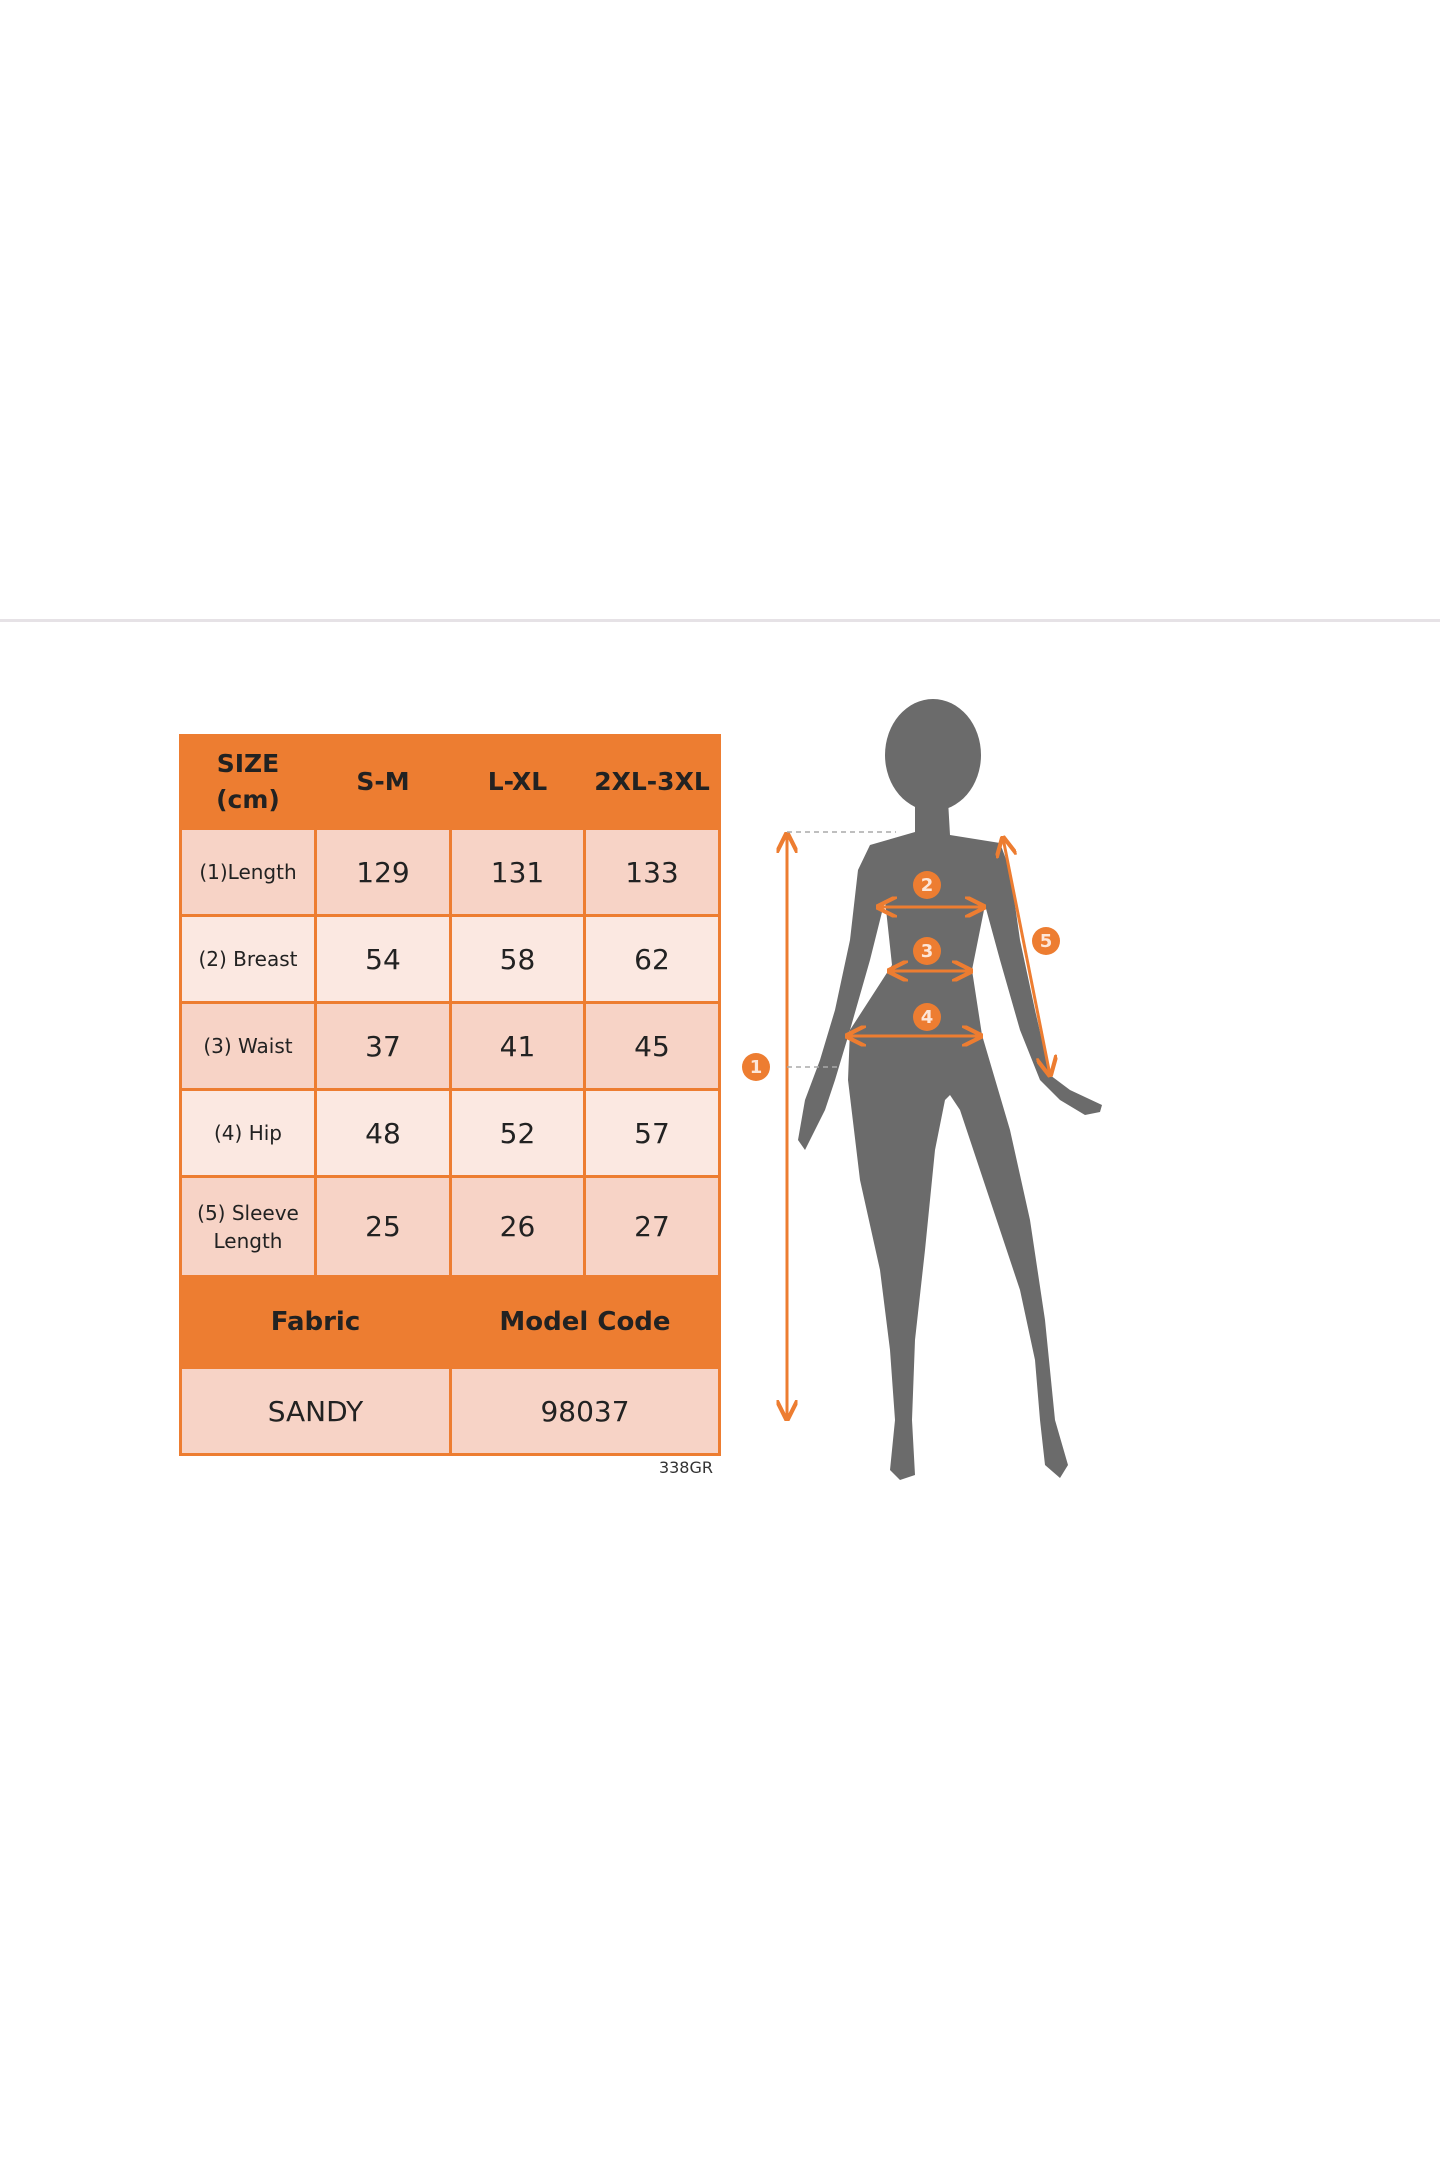  I want to click on row-label: (1)Length, so click(248, 872).